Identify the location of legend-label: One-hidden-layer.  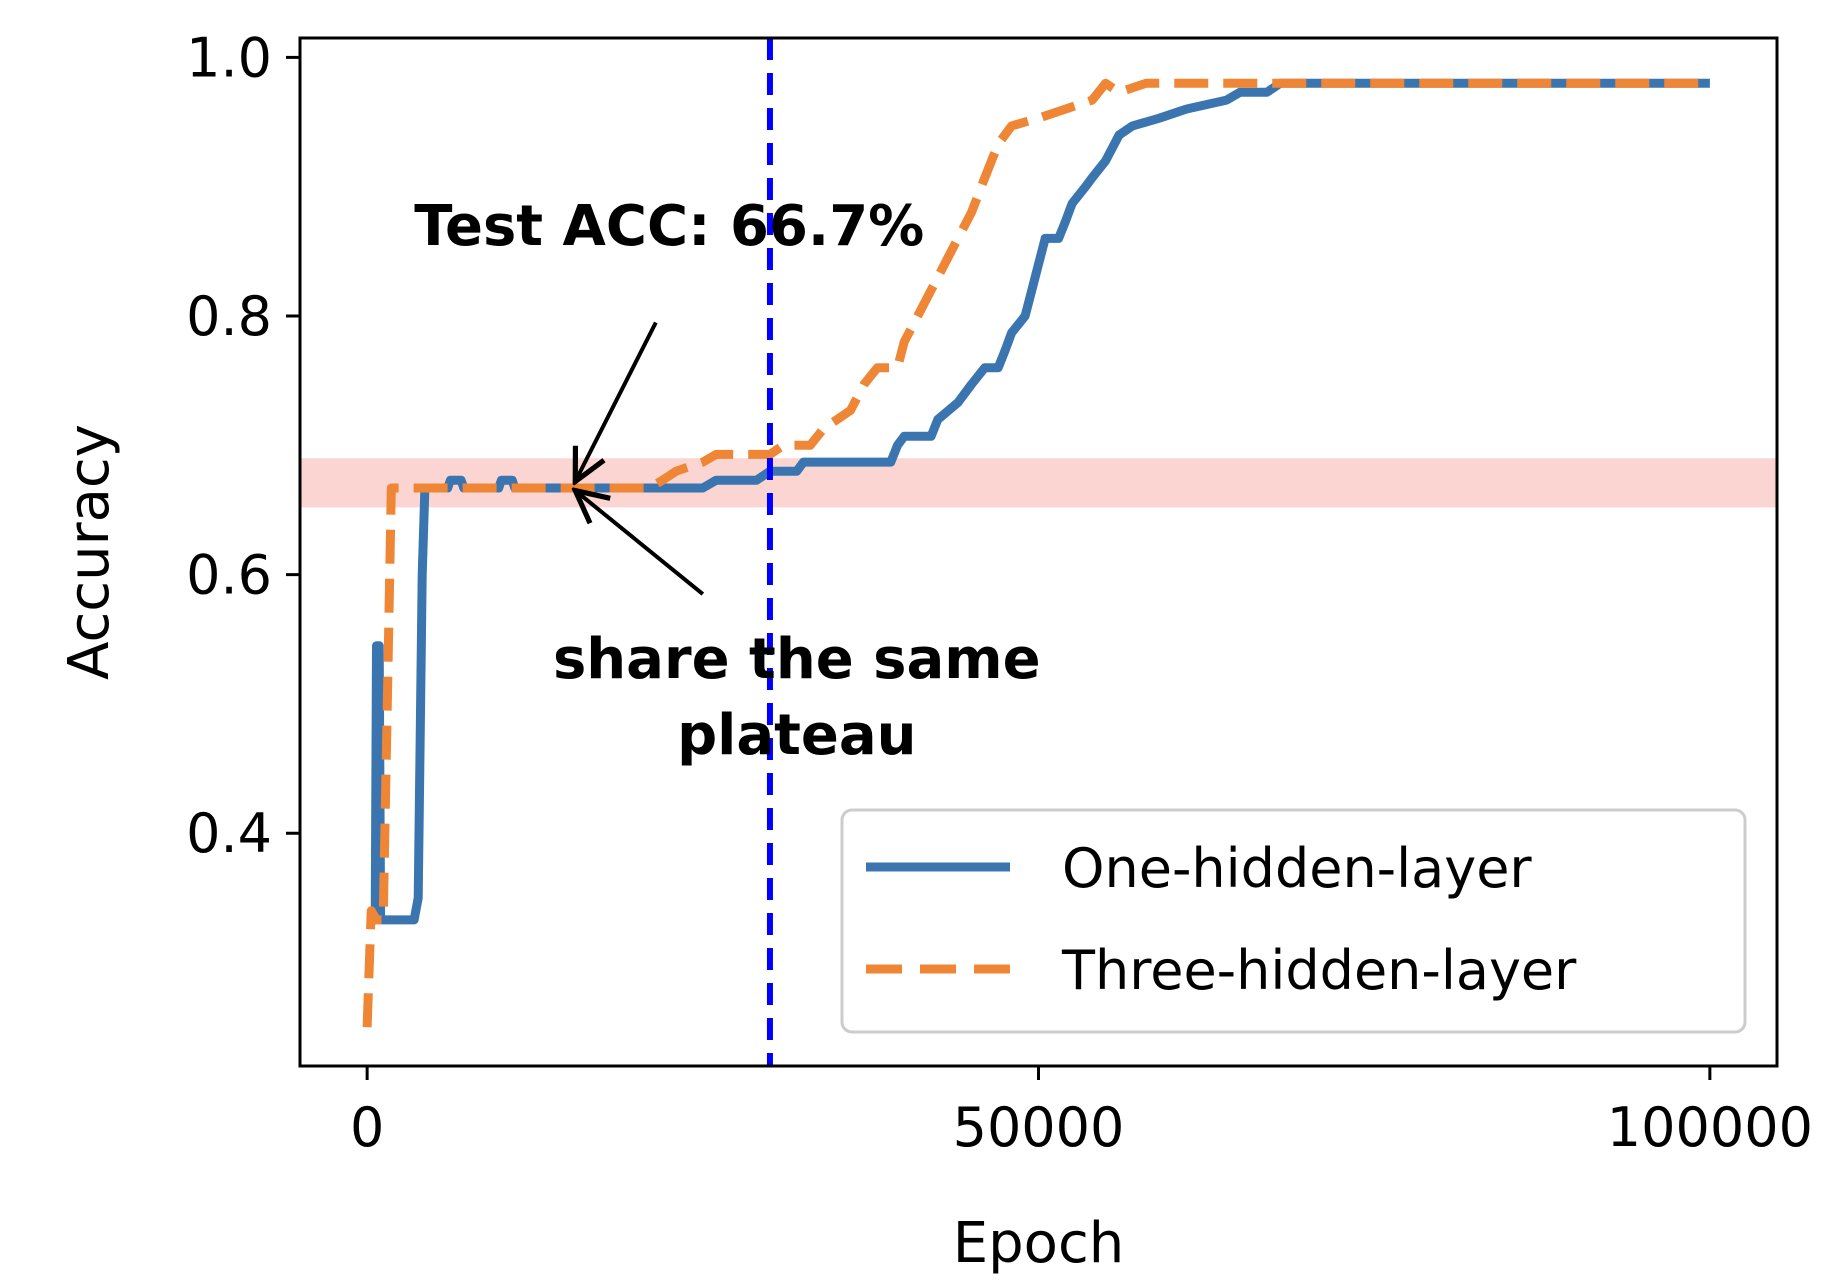
(1297, 868).